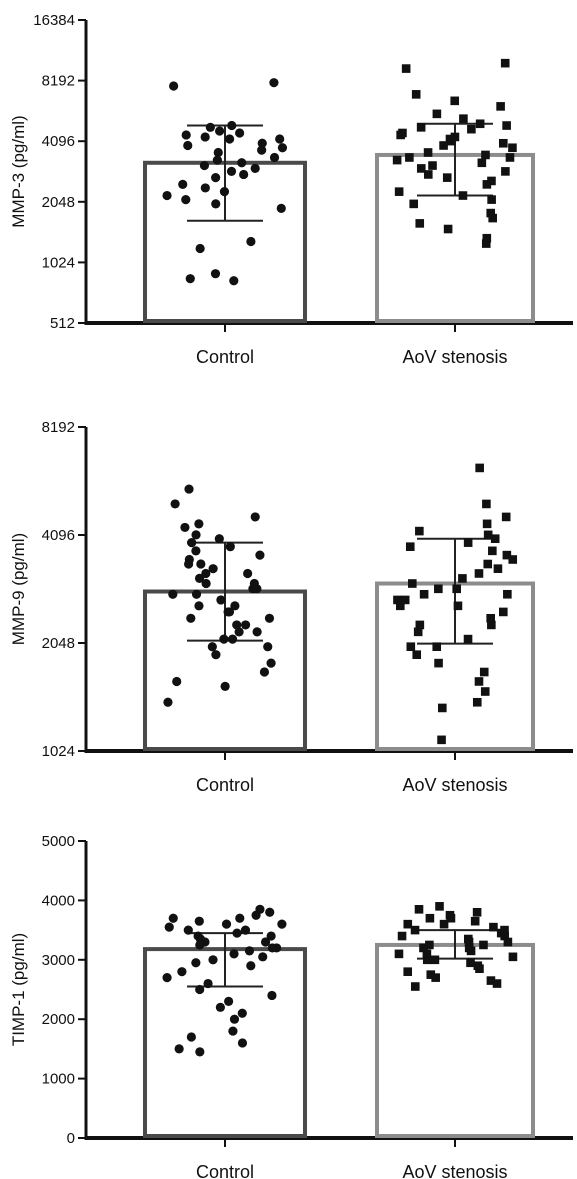  Describe the element at coordinates (58, 841) in the screenshot. I see `y-tick-label: 5000` at that location.